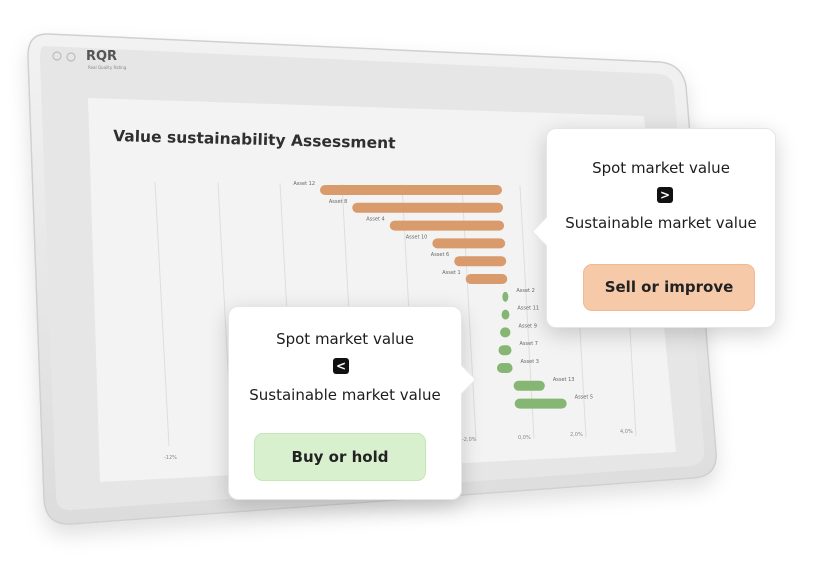 The height and width of the screenshot is (570, 819). What do you see at coordinates (661, 168) in the screenshot?
I see `sell-line-spot: Spot market value` at bounding box center [661, 168].